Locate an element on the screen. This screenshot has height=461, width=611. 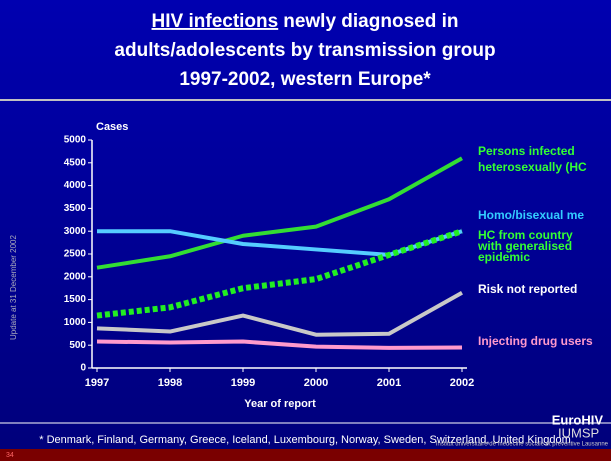
footer-bar is located at coordinates (305, 455).